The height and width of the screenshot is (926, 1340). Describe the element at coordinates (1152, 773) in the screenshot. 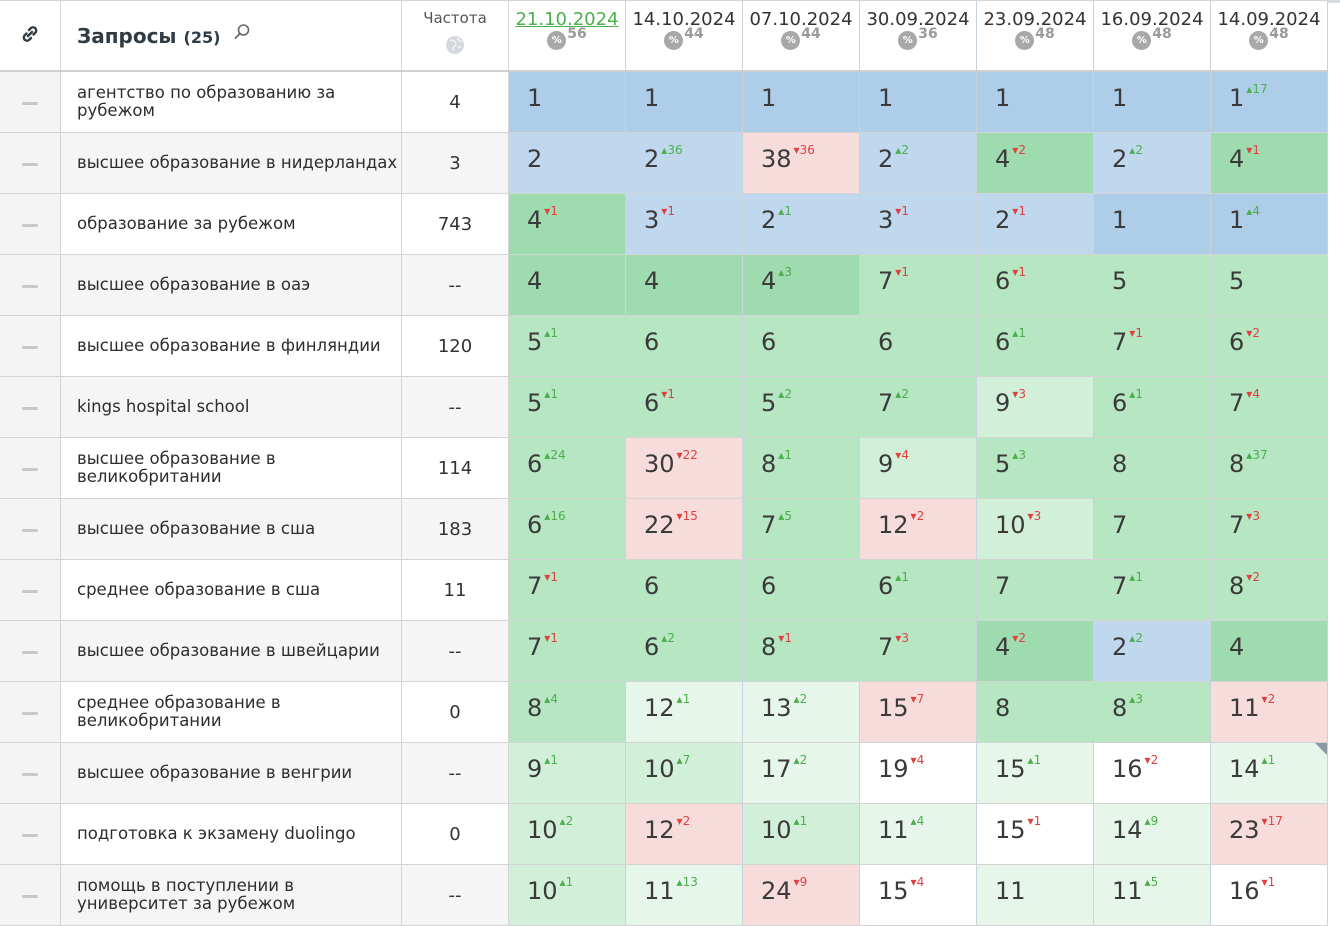

I see `position-cell: 16 ▾2` at that location.